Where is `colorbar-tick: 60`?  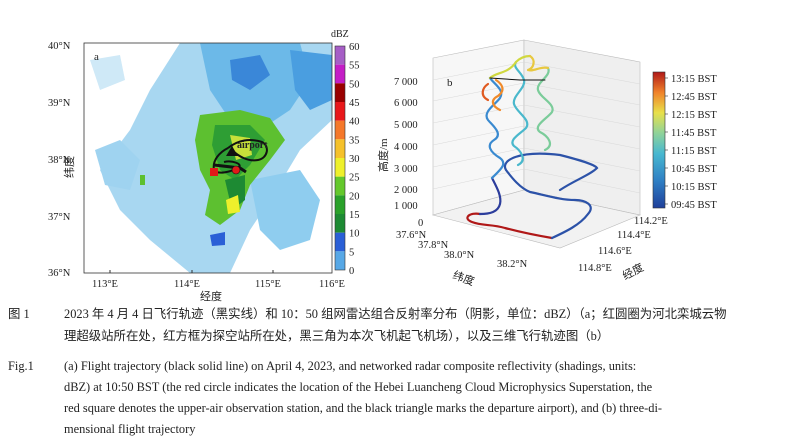
colorbar-tick: 60 is located at coordinates (354, 47).